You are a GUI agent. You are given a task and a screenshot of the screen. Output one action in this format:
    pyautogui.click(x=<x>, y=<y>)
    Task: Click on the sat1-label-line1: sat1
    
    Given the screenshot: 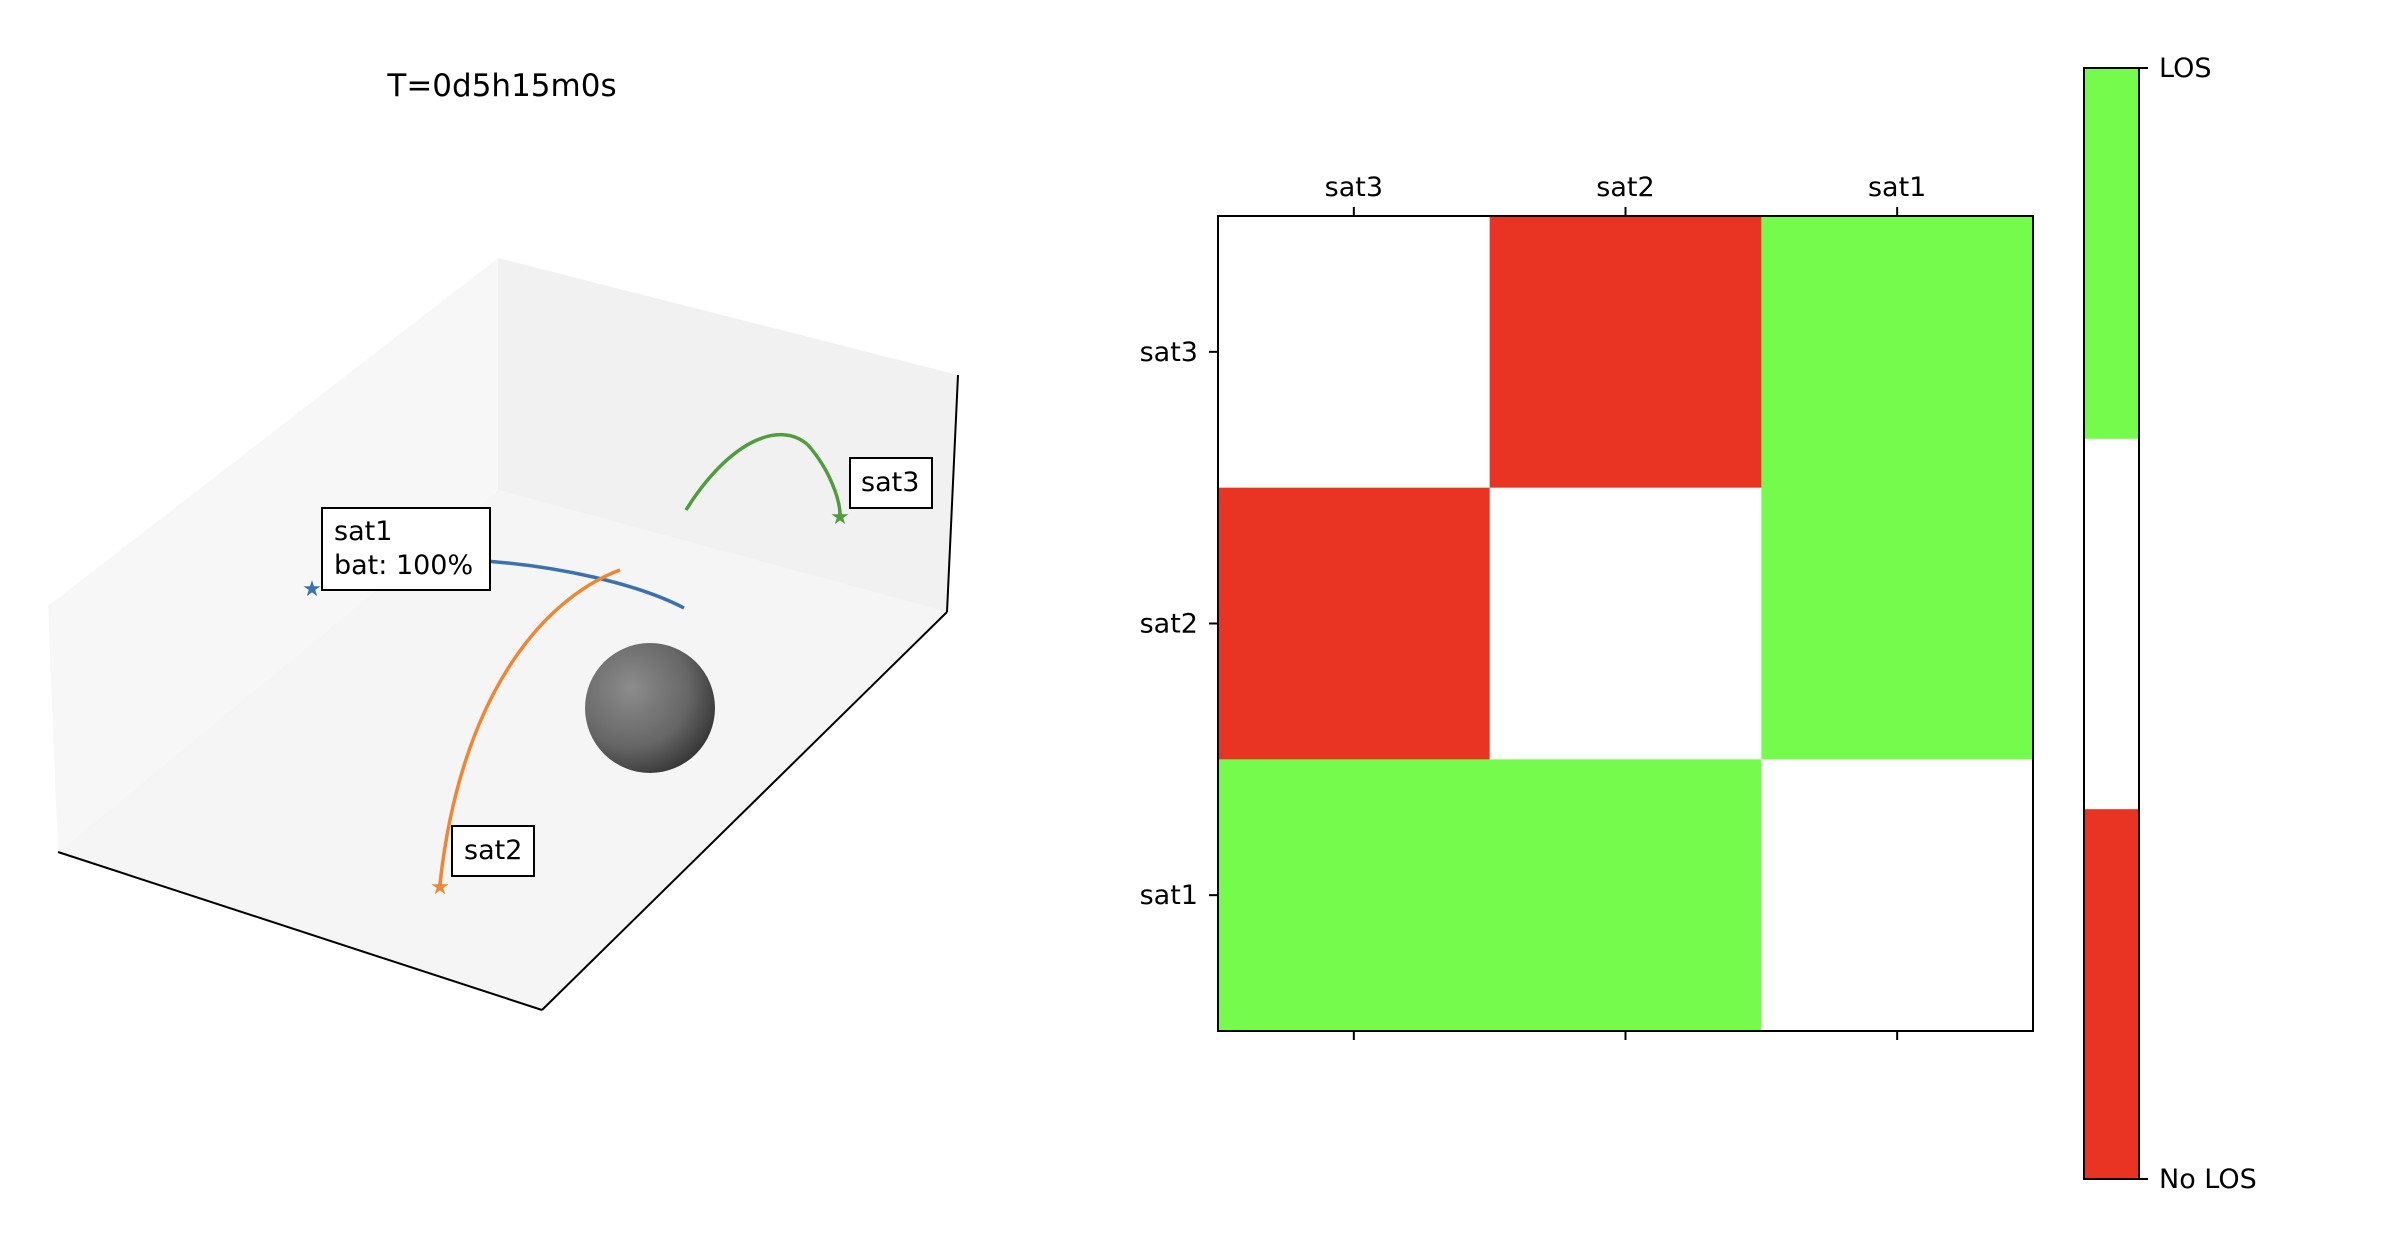 What is the action you would take?
    pyautogui.click(x=363, y=531)
    